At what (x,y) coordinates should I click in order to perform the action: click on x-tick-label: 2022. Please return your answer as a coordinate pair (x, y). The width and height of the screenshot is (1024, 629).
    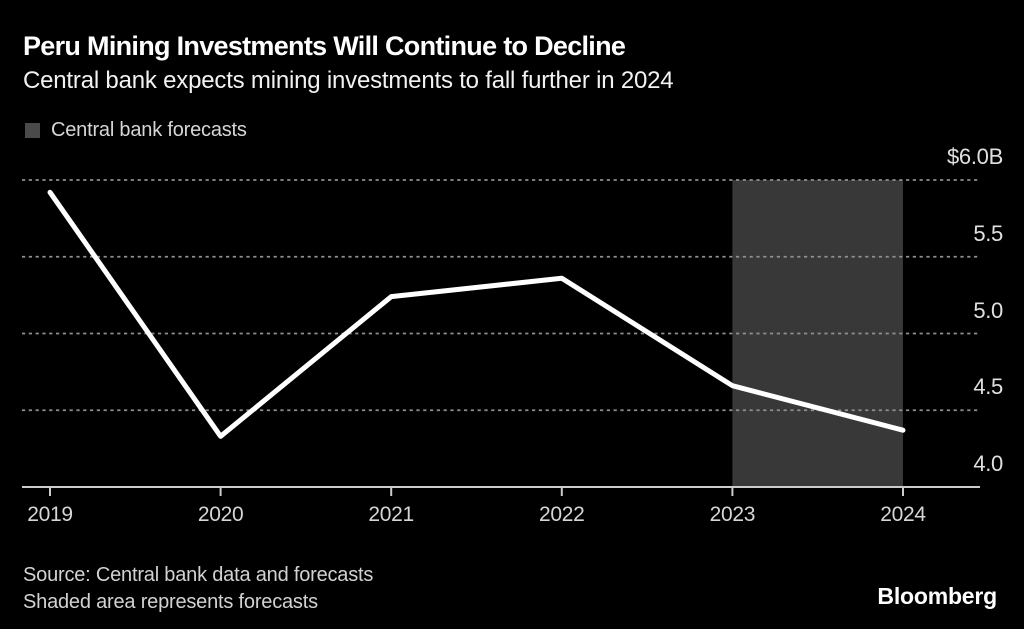
    Looking at the image, I should click on (562, 514).